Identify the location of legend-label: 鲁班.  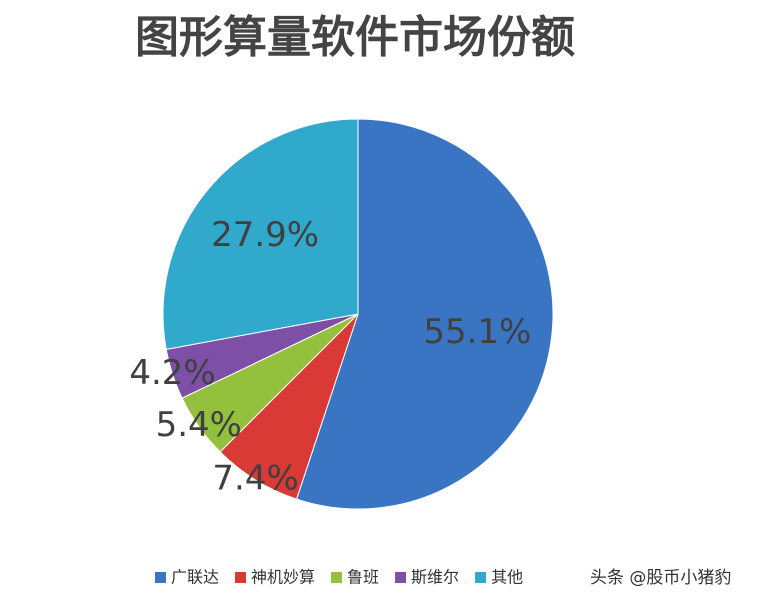
(363, 577).